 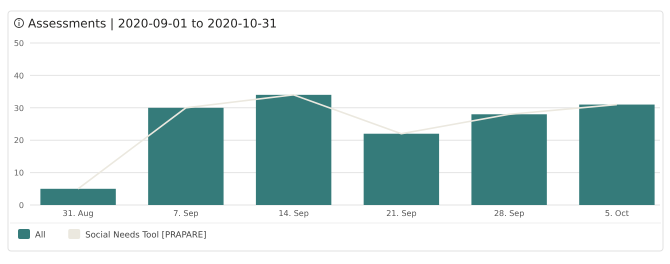 What do you see at coordinates (153, 23) in the screenshot?
I see `chart-title: Assessments | 2020-09-01 to 2020-10-31` at bounding box center [153, 23].